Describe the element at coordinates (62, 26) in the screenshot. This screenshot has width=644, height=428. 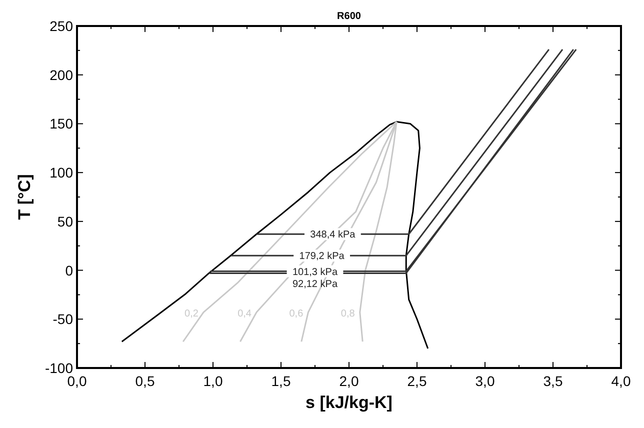
I see `y-tick-label: 250` at that location.